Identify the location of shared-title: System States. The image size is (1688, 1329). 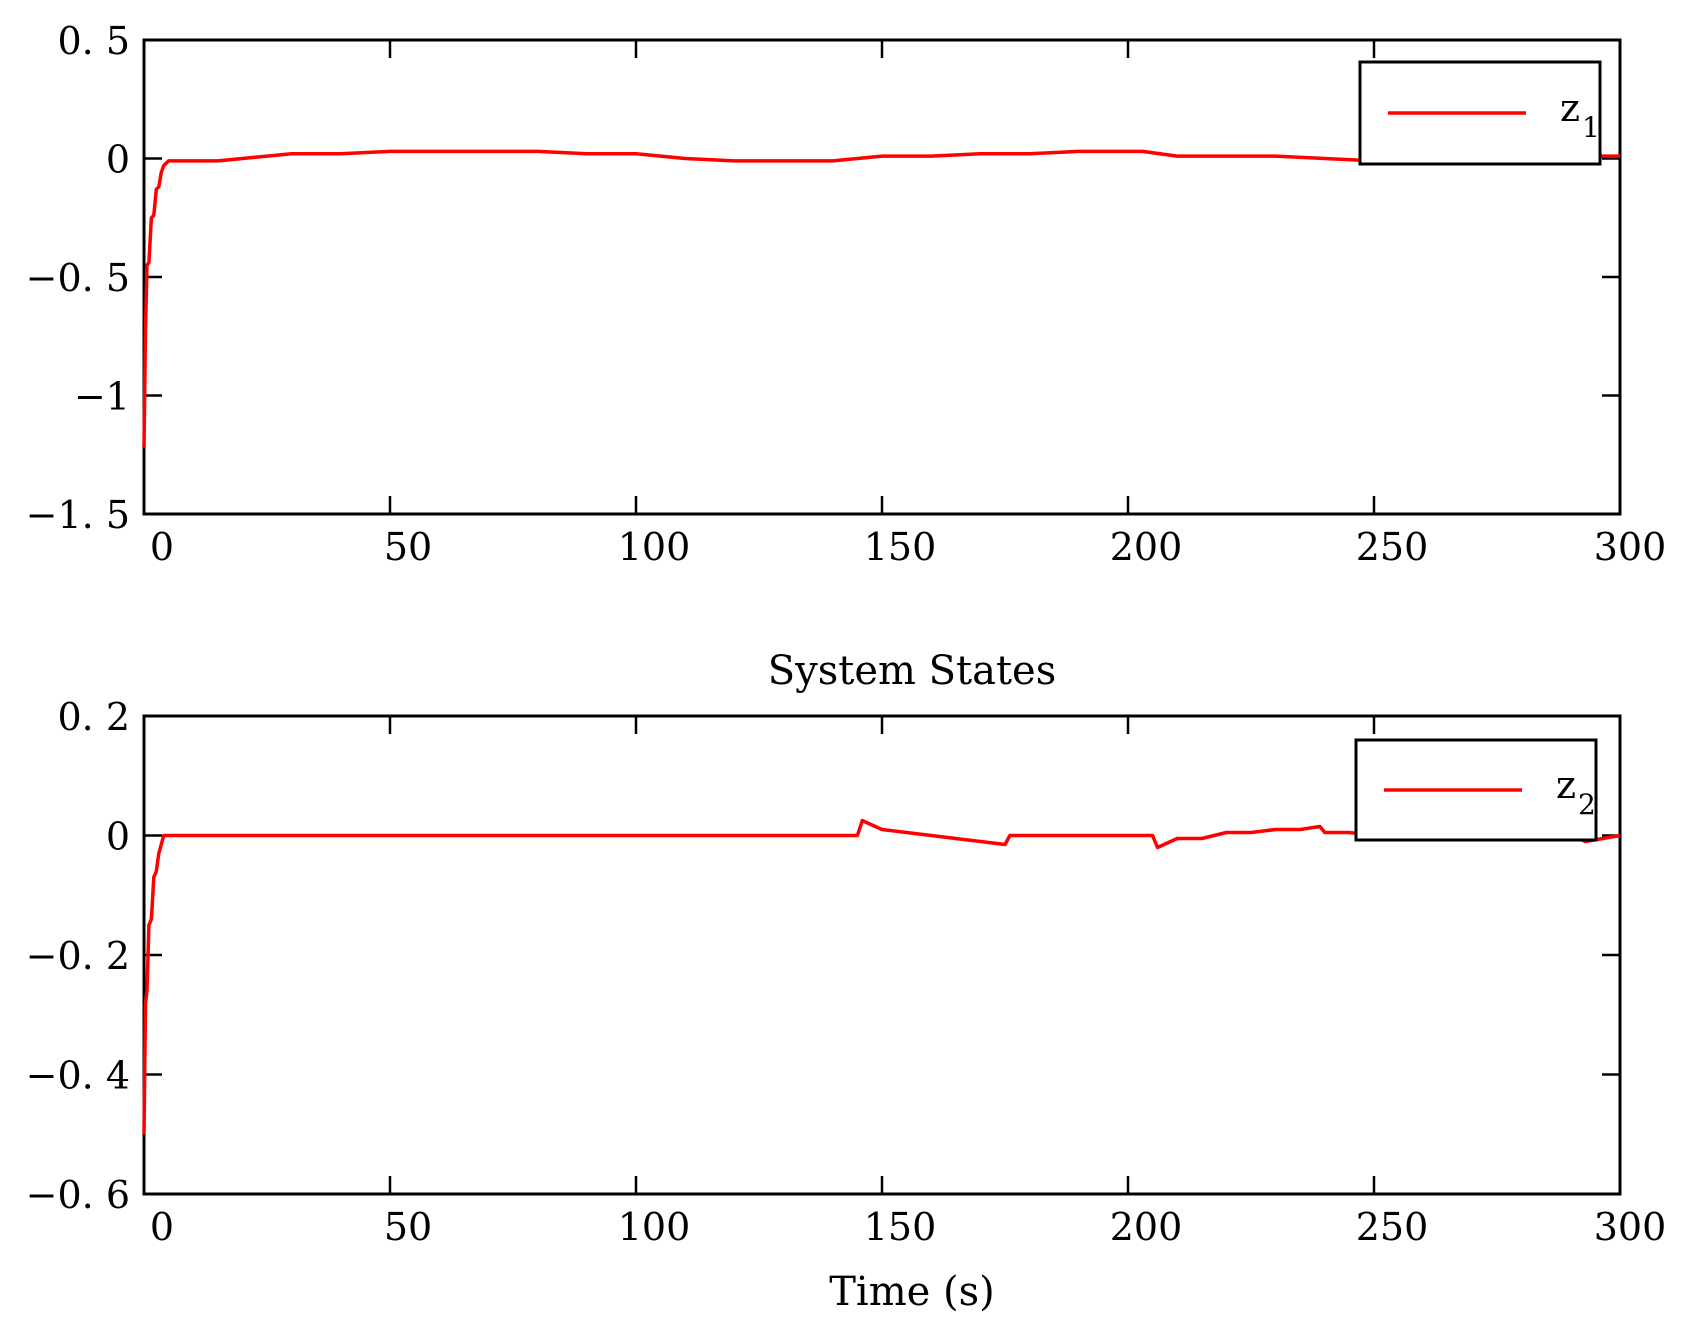
(912, 671).